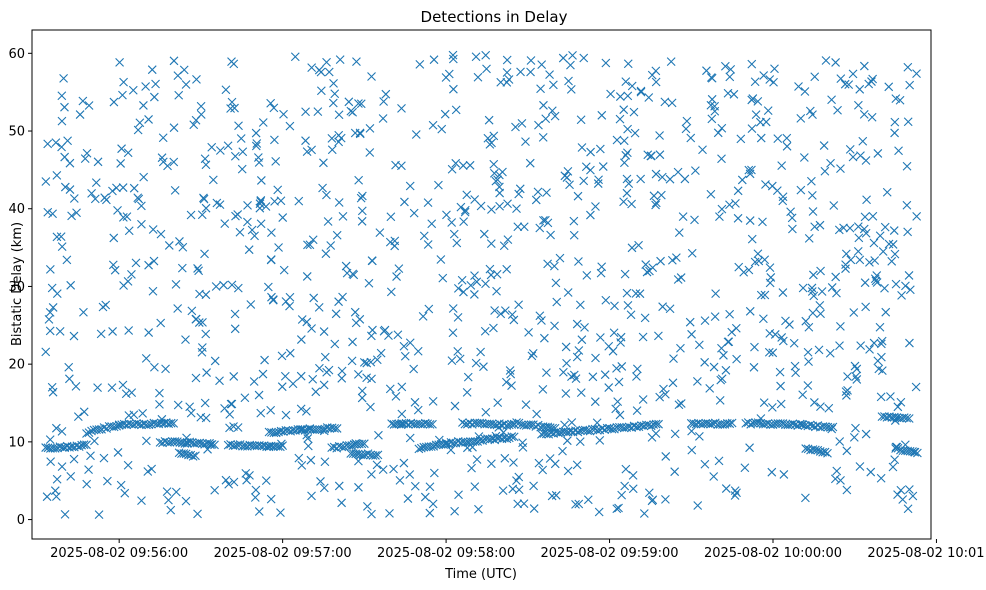  What do you see at coordinates (119, 553) in the screenshot?
I see `x-tick-label: 2025-08-02 09:56:00` at bounding box center [119, 553].